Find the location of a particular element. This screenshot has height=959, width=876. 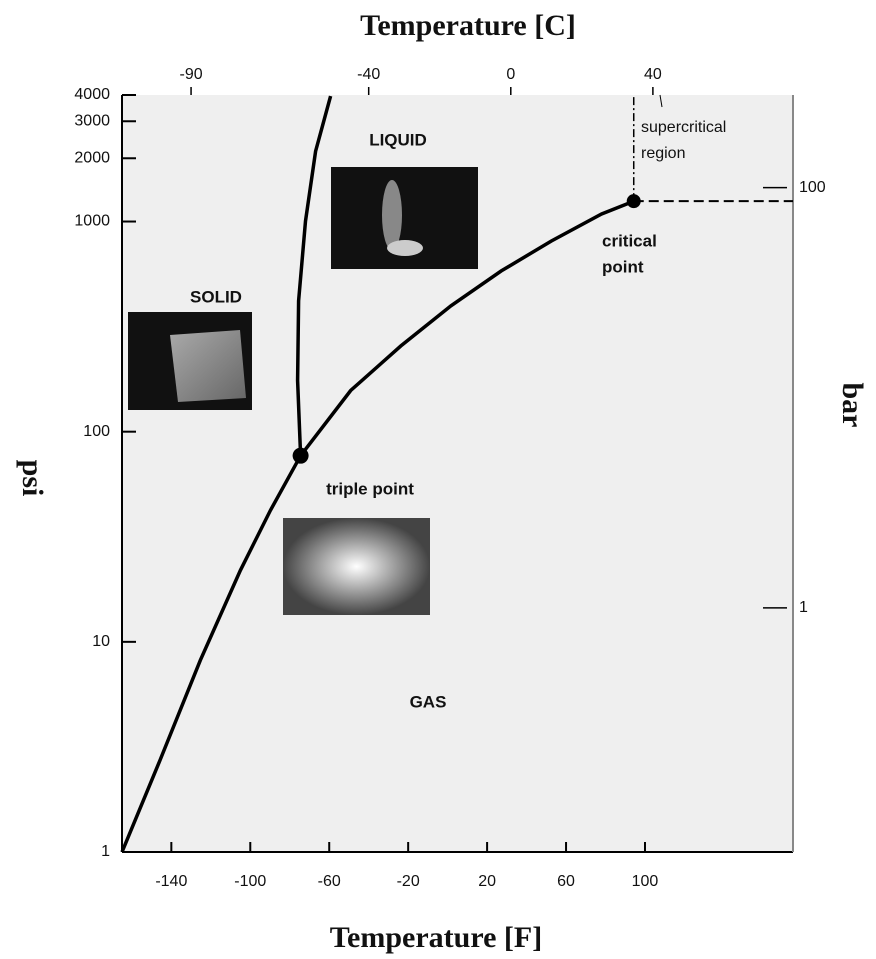

pointer is located at coordinates (661, 101).